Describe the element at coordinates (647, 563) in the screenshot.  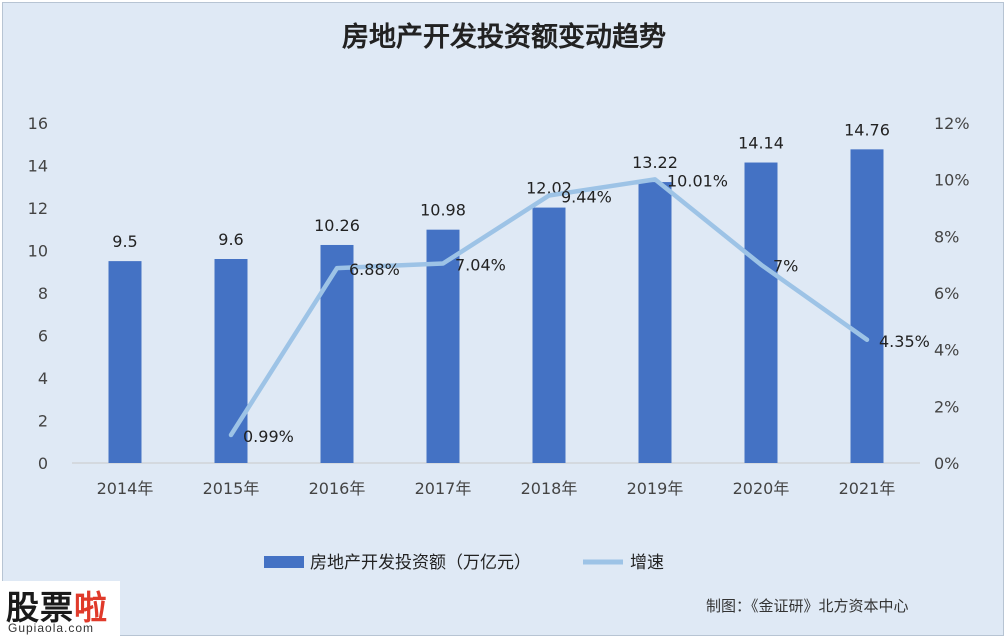
I see `legend-label-line: 增速` at that location.